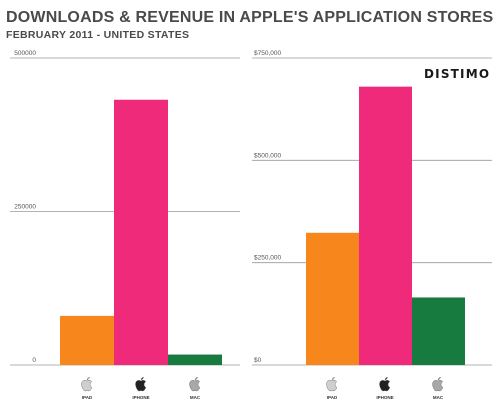 Image resolution: width=500 pixels, height=415 pixels. What do you see at coordinates (258, 360) in the screenshot?
I see `y-tick-label: $0` at bounding box center [258, 360].